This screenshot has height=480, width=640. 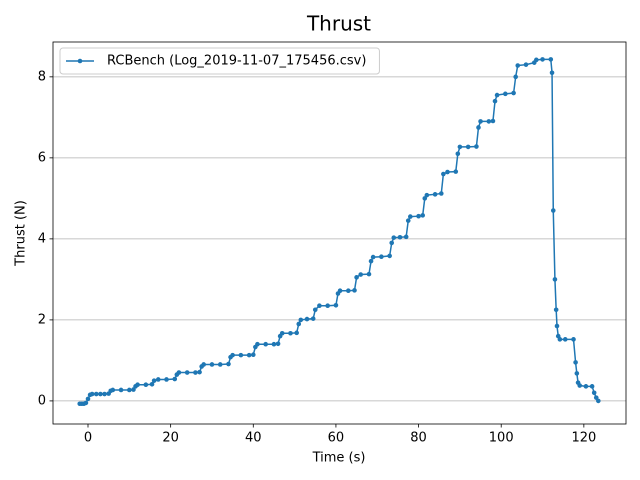 What do you see at coordinates (336, 438) in the screenshot?
I see `x-tick-label: 60` at bounding box center [336, 438].